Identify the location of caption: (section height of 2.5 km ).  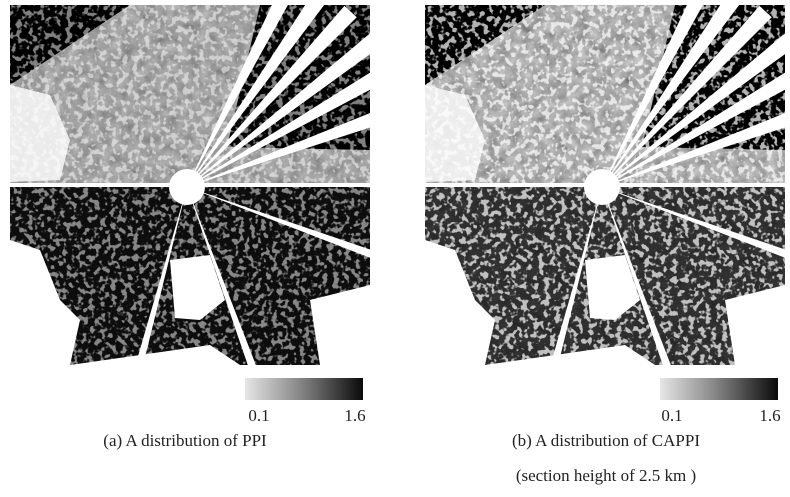
(606, 475).